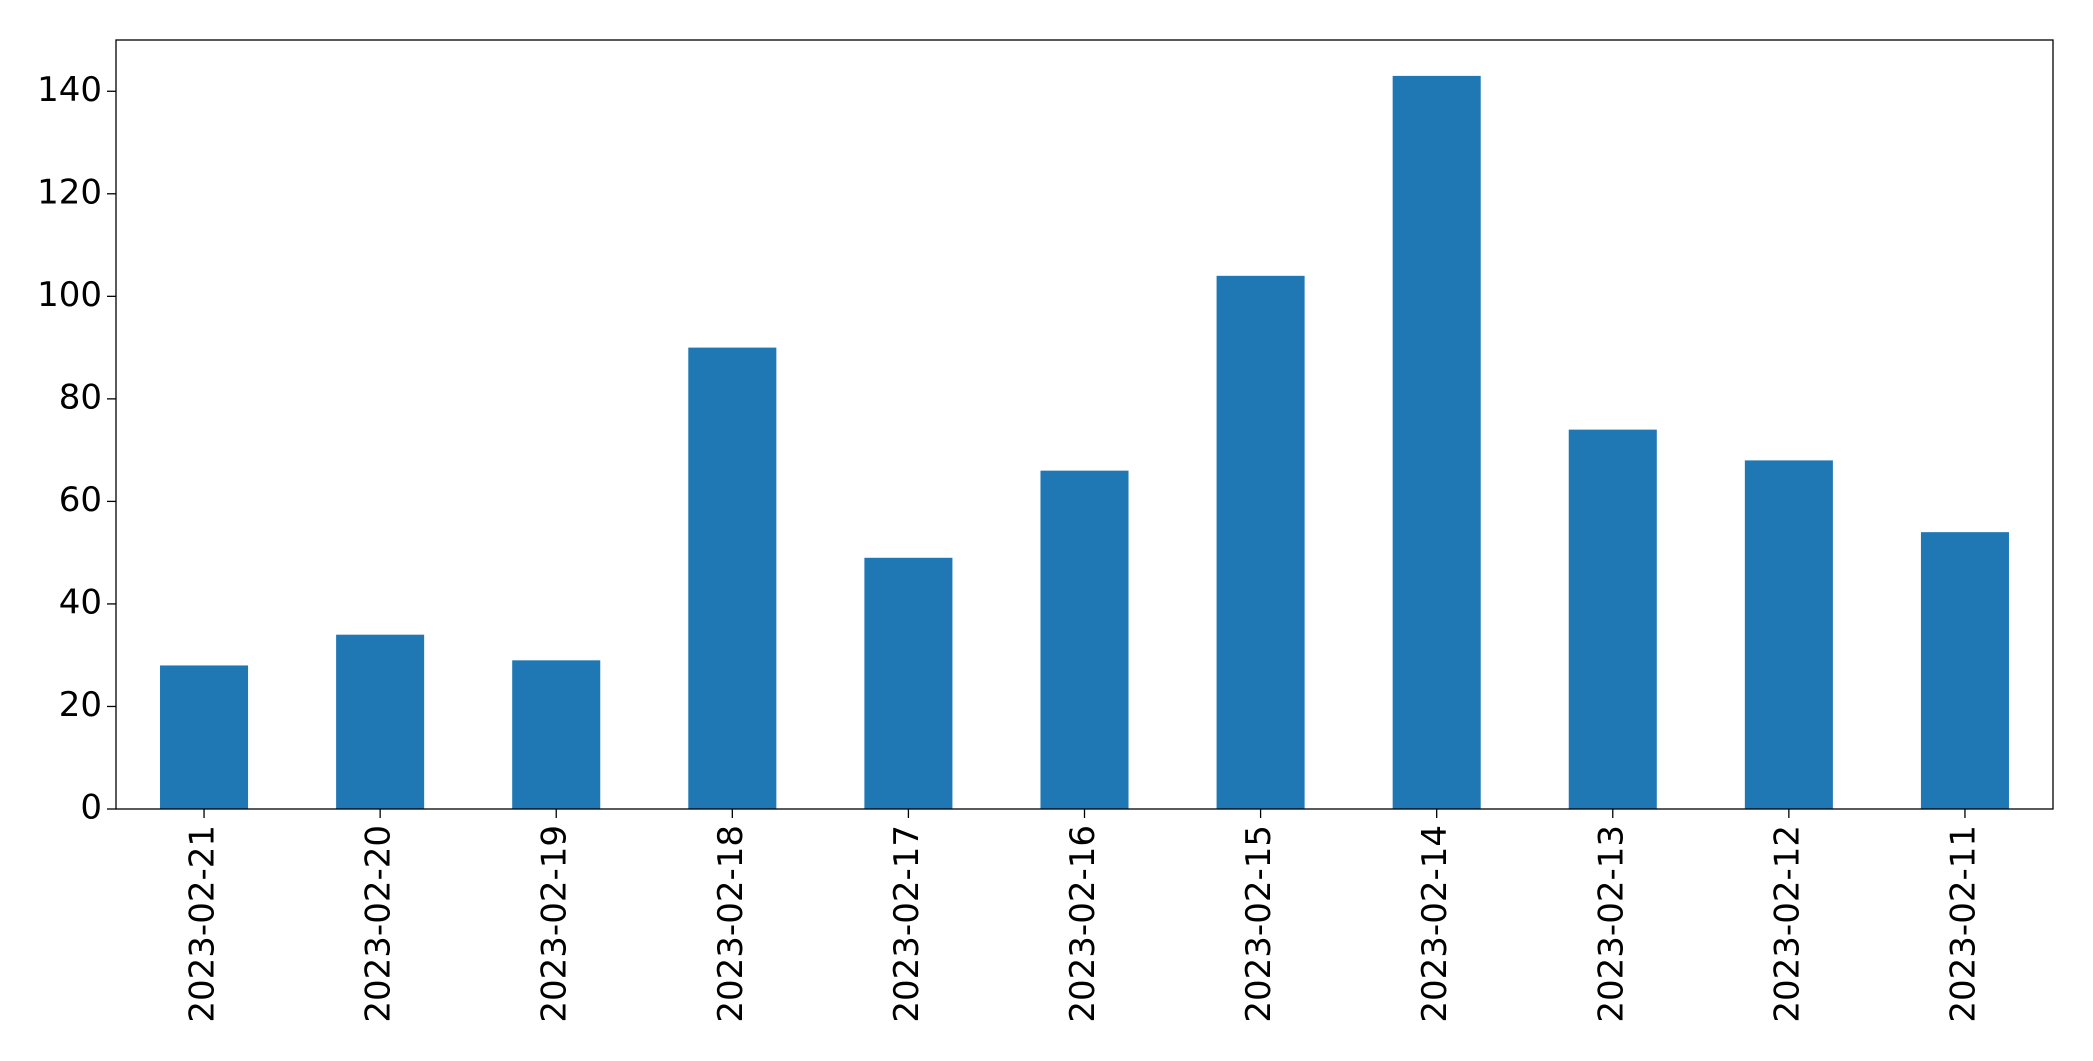 This screenshot has height=1061, width=2093. I want to click on y-tick-label: 40, so click(80, 602).